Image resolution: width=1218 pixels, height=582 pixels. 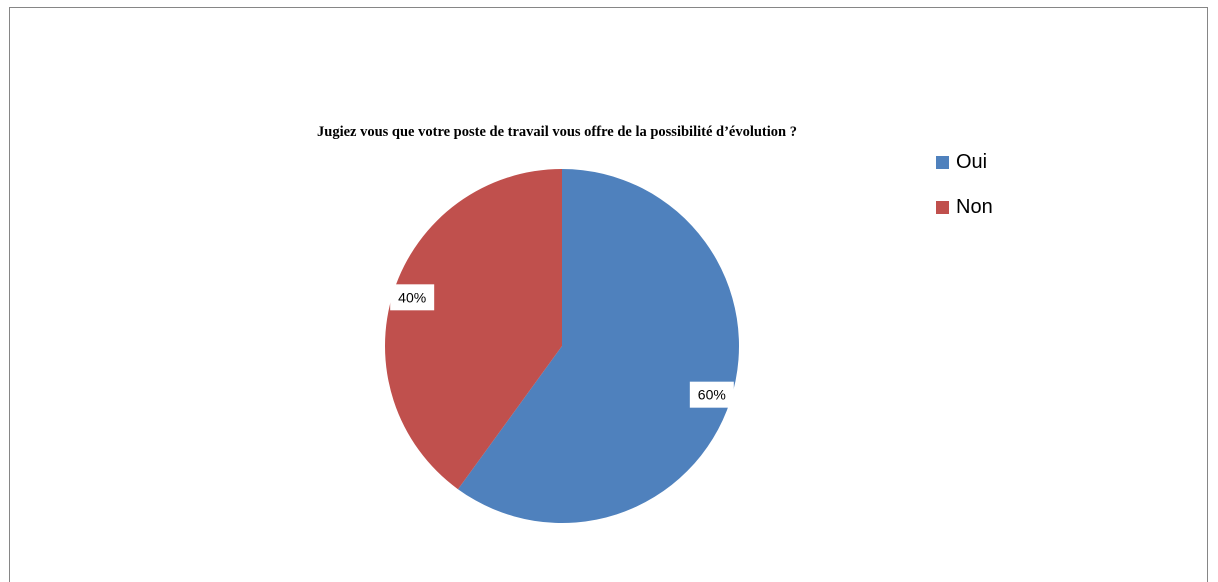 I want to click on pie-slice-non, so click(x=473, y=329).